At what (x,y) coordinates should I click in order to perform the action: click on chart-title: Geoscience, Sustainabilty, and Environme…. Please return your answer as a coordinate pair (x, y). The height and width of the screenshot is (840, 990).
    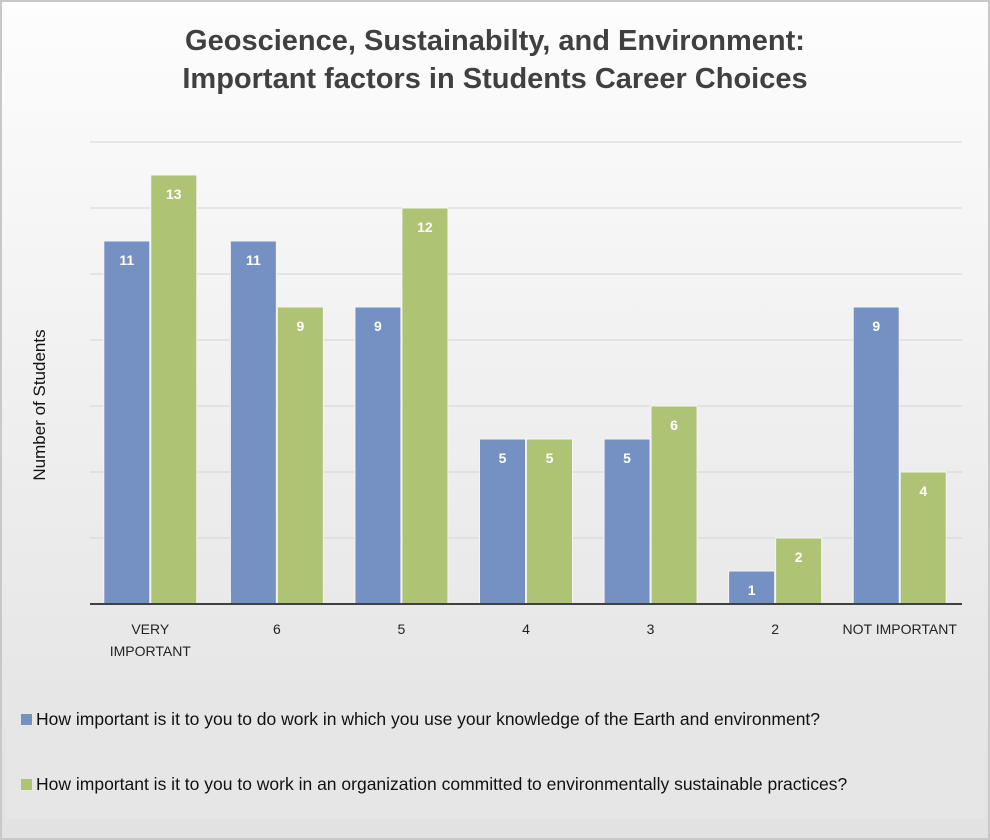
    Looking at the image, I should click on (495, 60).